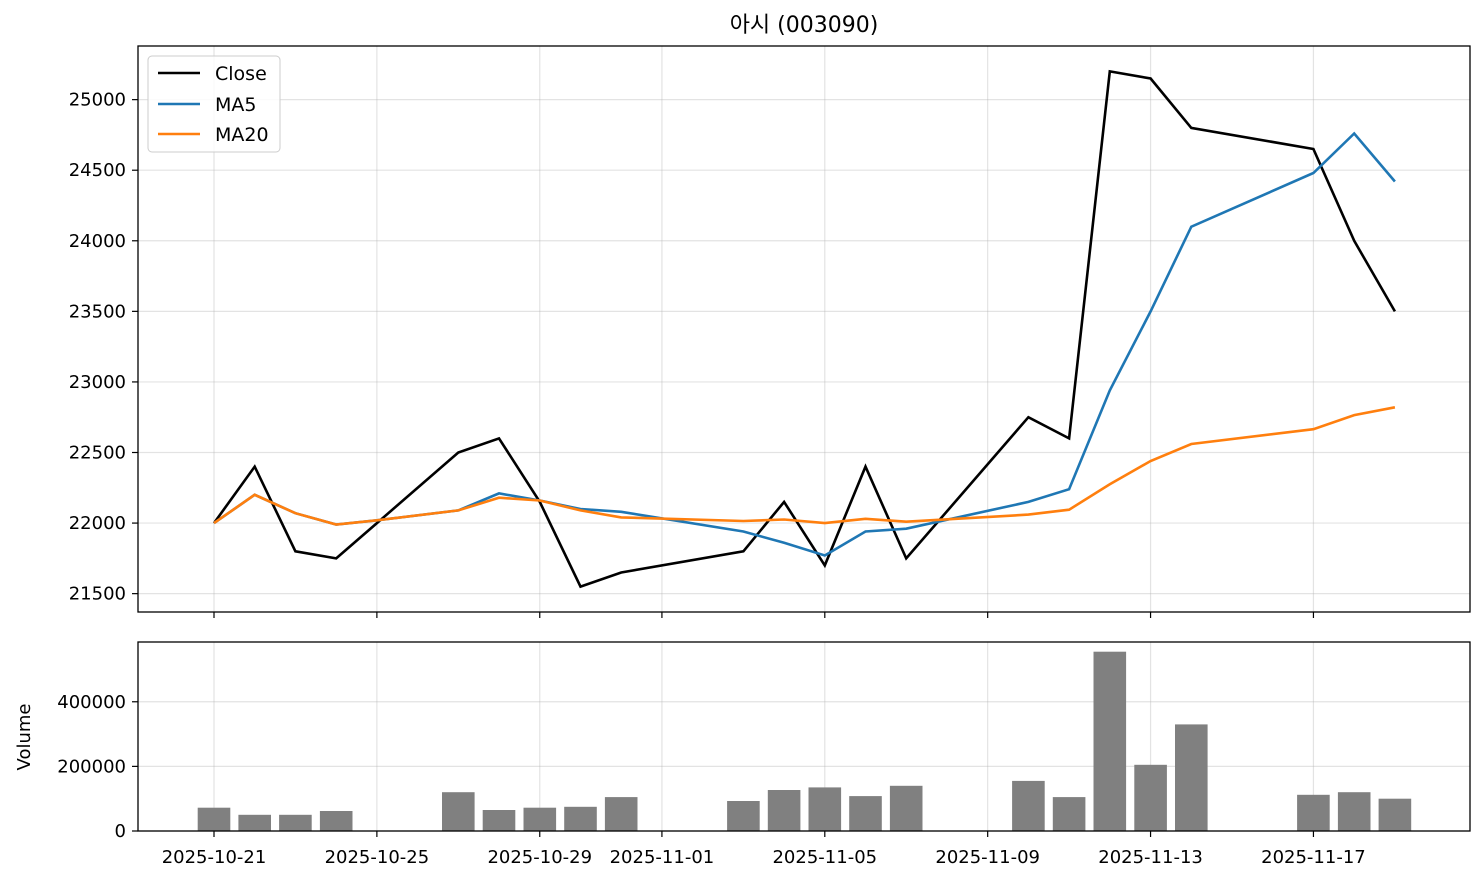  Describe the element at coordinates (824, 857) in the screenshot. I see `volume-x-tick-label: 2025-11-05` at that location.